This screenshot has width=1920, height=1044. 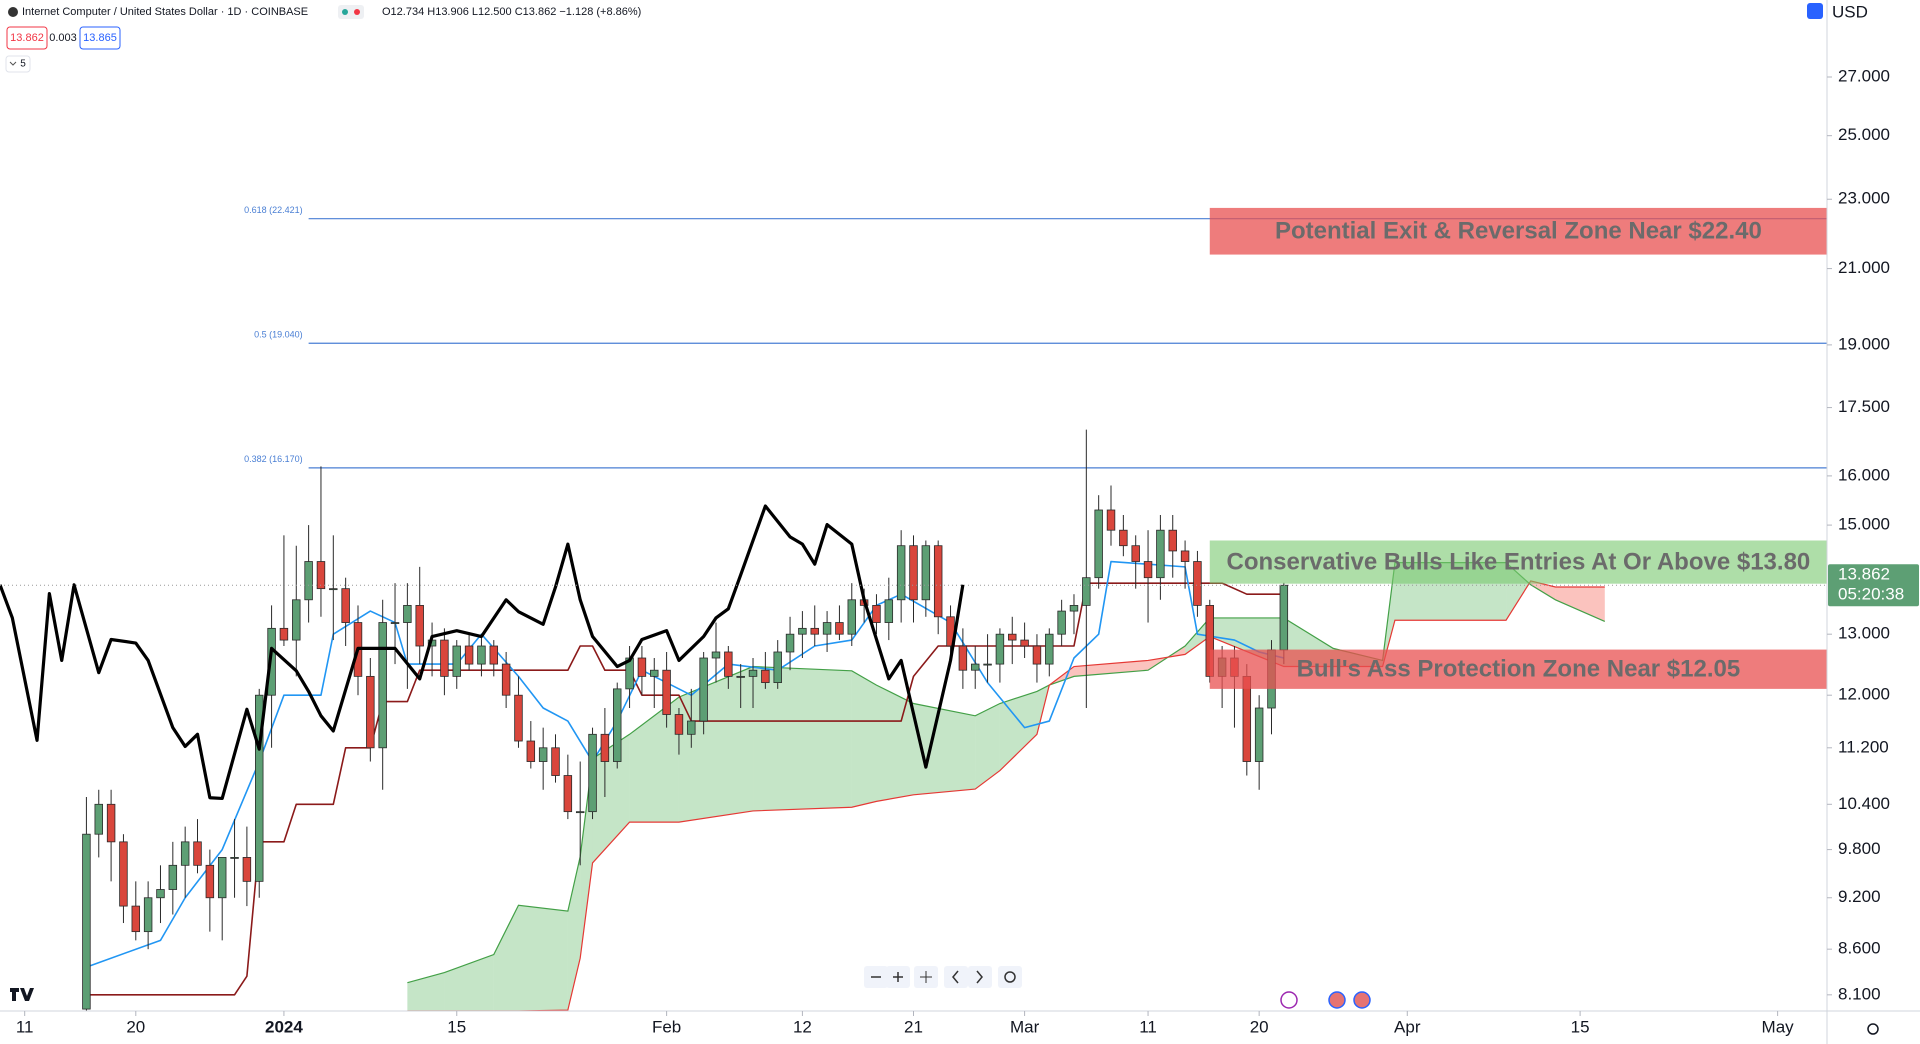 What do you see at coordinates (1850, 11) in the screenshot?
I see `currency: USD` at bounding box center [1850, 11].